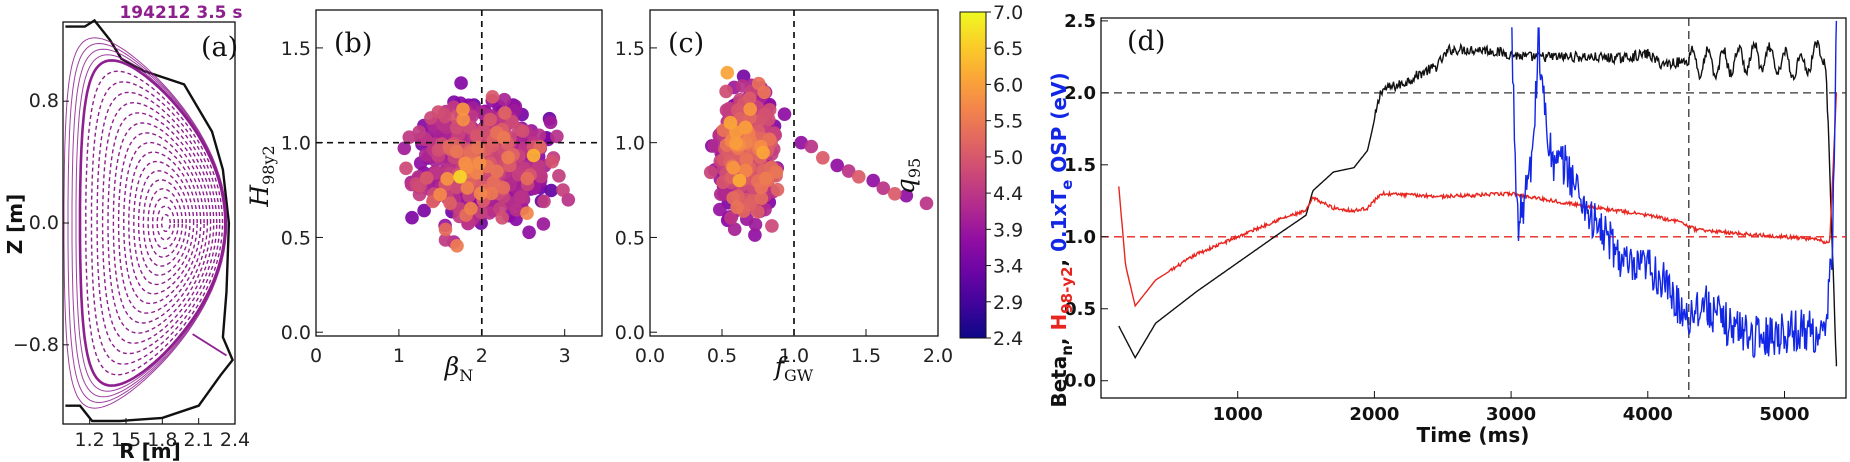 The width and height of the screenshot is (1850, 462). Describe the element at coordinates (235, 440) in the screenshot. I see `x-tick-label: 2.4` at that location.